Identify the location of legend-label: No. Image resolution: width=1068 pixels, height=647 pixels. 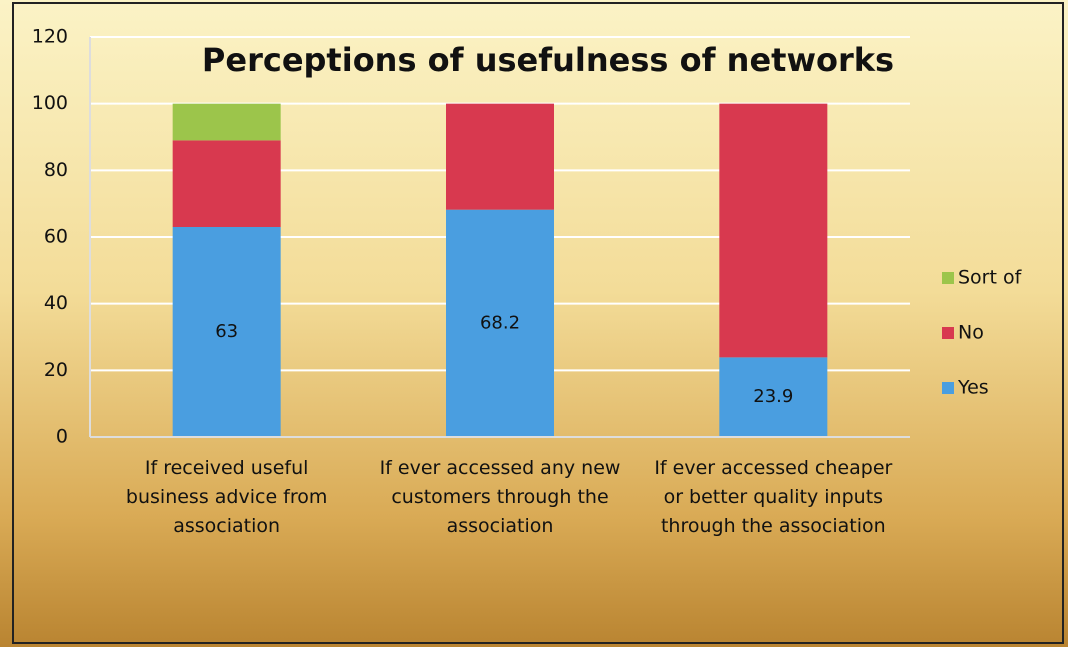
(971, 333).